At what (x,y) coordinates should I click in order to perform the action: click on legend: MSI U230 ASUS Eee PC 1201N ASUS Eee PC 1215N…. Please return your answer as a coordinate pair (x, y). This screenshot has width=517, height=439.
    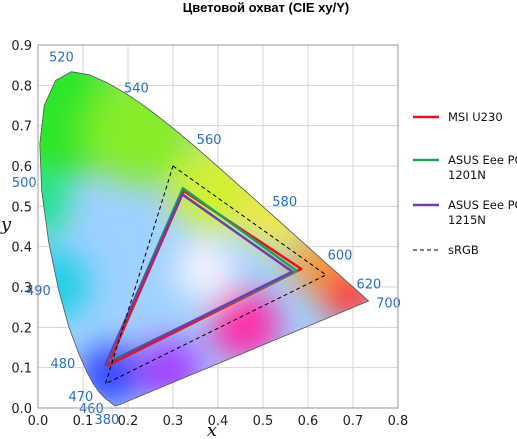
    Looking at the image, I should click on (465, 183).